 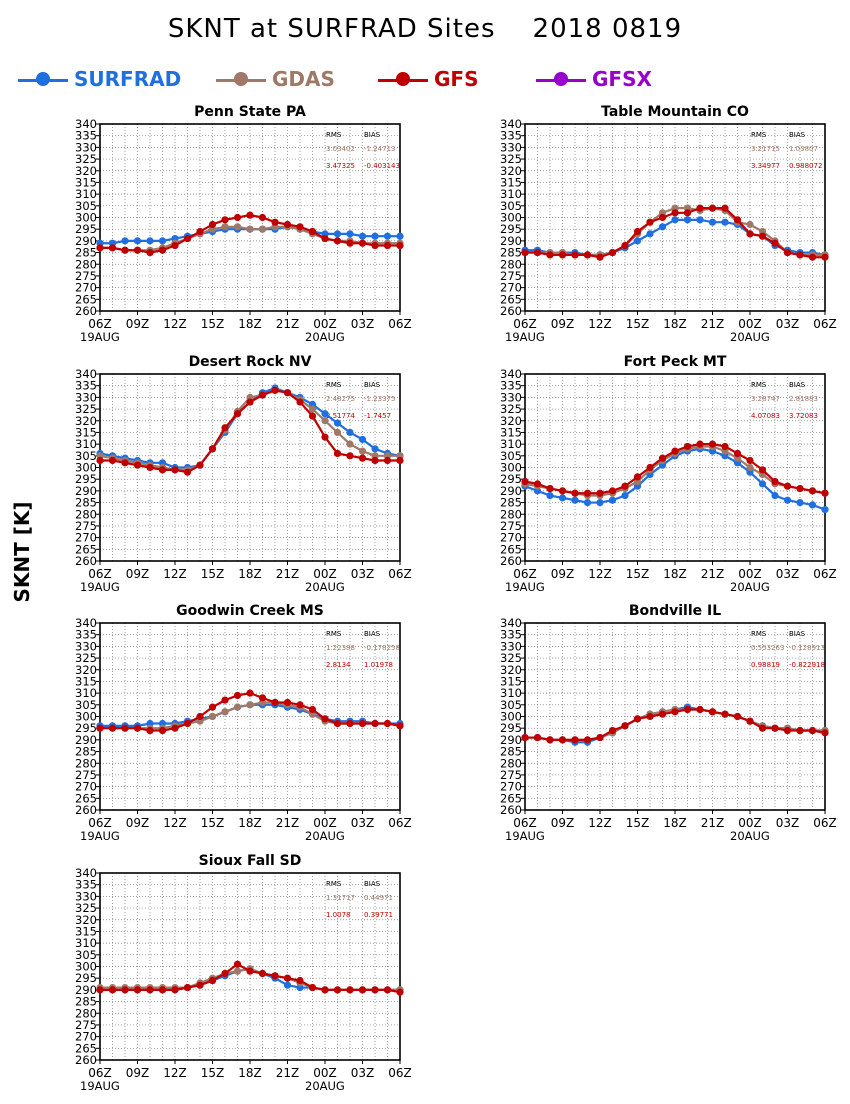 I want to click on y-tick-label: 315, so click(x=511, y=432).